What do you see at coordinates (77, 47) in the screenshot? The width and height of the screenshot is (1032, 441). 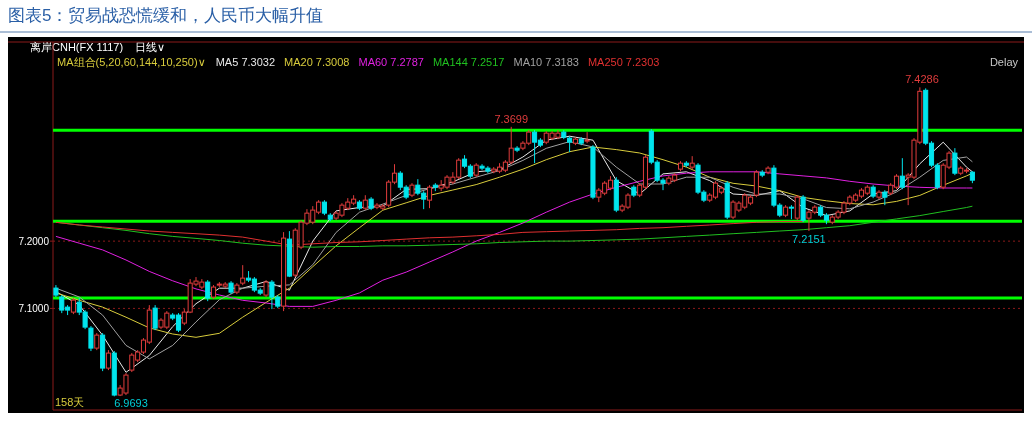 I see `chart-subtitle: 离岸CNH(FX 1117)` at bounding box center [77, 47].